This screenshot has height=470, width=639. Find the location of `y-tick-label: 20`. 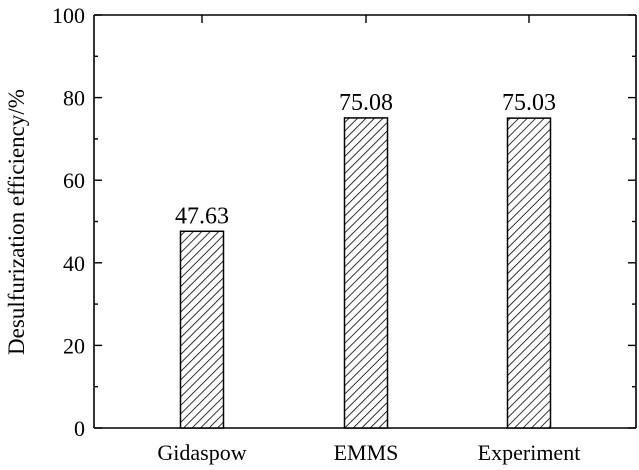

y-tick-label: 20 is located at coordinates (74, 345).